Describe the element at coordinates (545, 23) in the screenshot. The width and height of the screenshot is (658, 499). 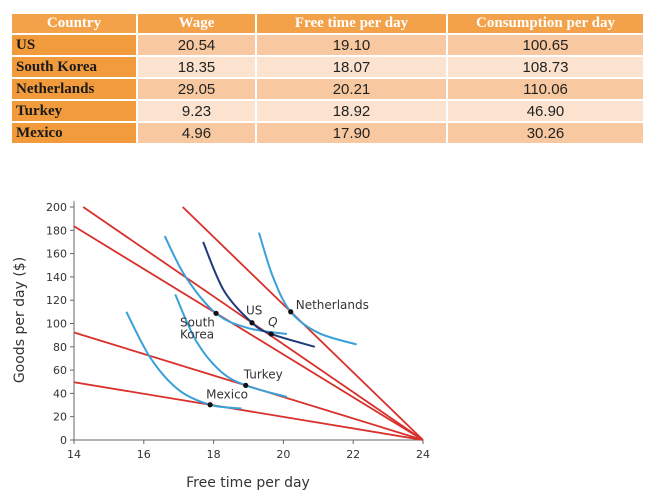
I see `header-consumption: Consumption per day` at that location.